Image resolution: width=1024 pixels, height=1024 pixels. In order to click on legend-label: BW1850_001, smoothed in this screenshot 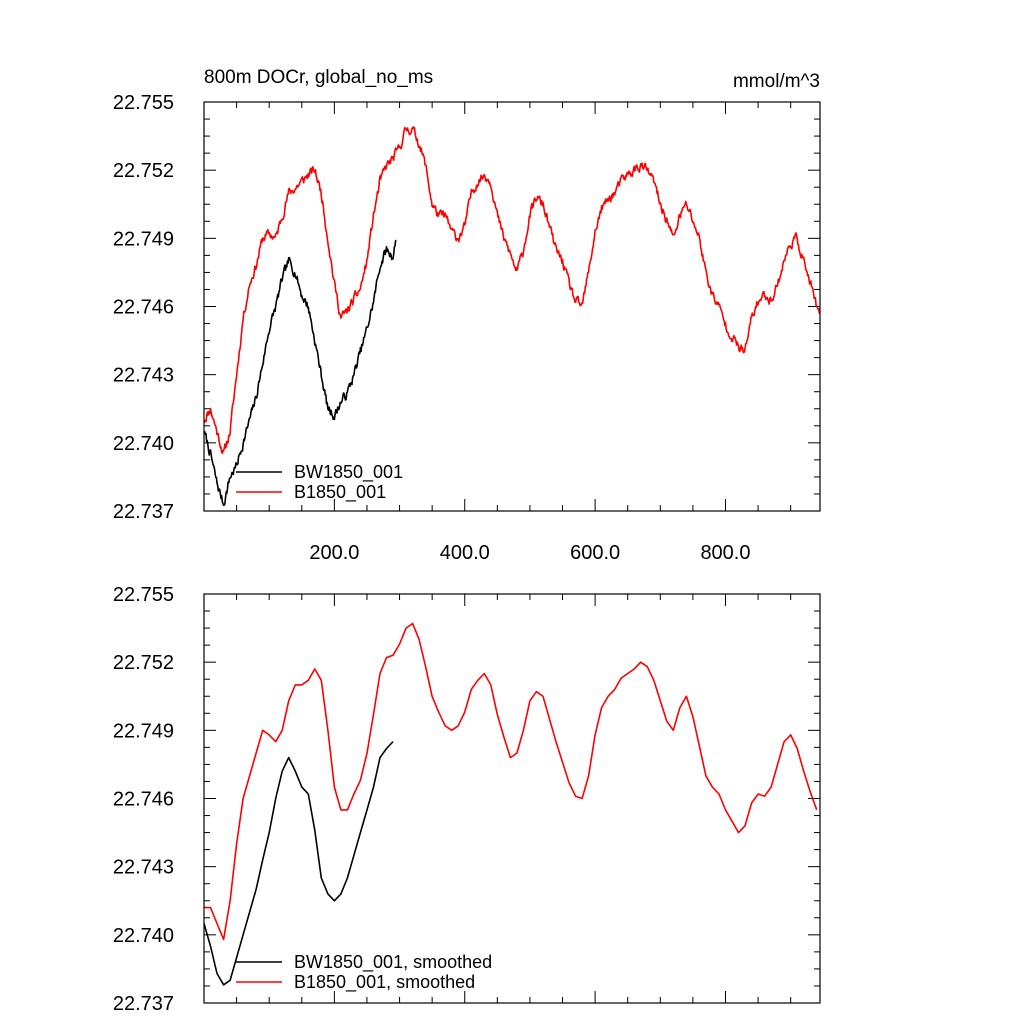, I will do `click(393, 962)`.